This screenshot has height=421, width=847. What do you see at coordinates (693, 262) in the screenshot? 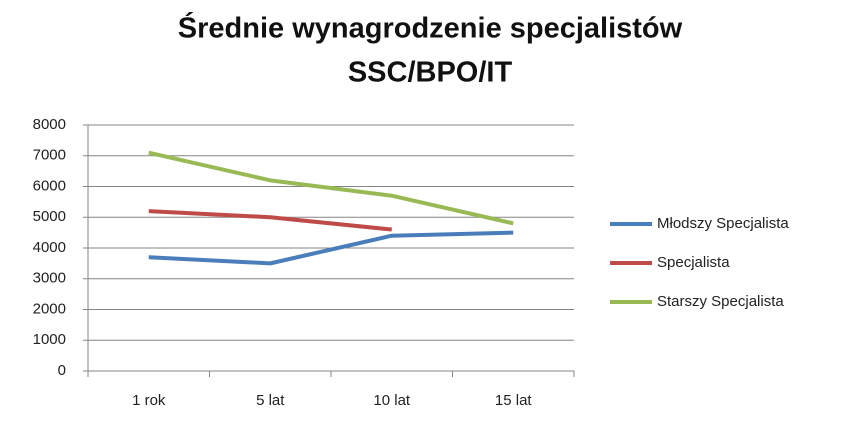
I see `legend-label: Specjalista` at bounding box center [693, 262].